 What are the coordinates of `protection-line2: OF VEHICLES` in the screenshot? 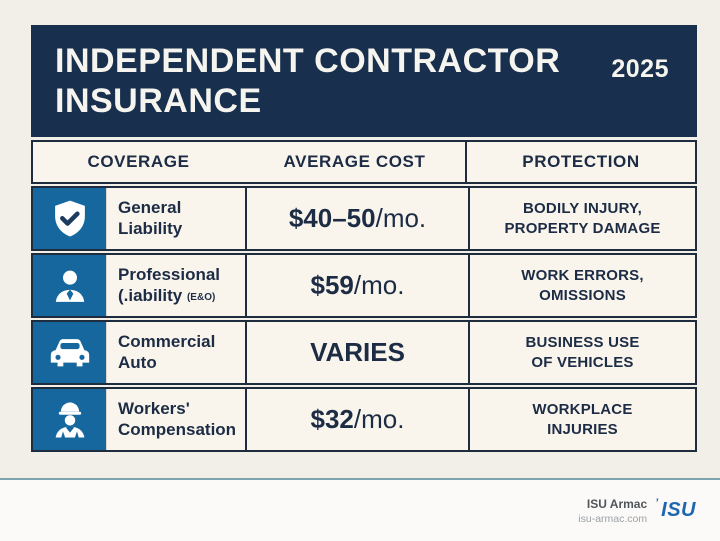 It's located at (582, 362).